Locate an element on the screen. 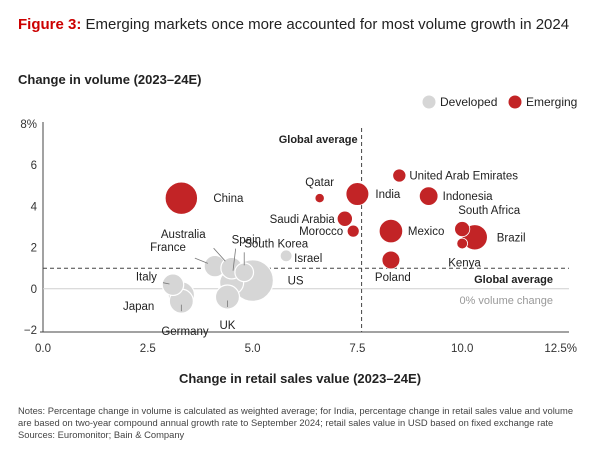  point-label-india: India is located at coordinates (388, 195).